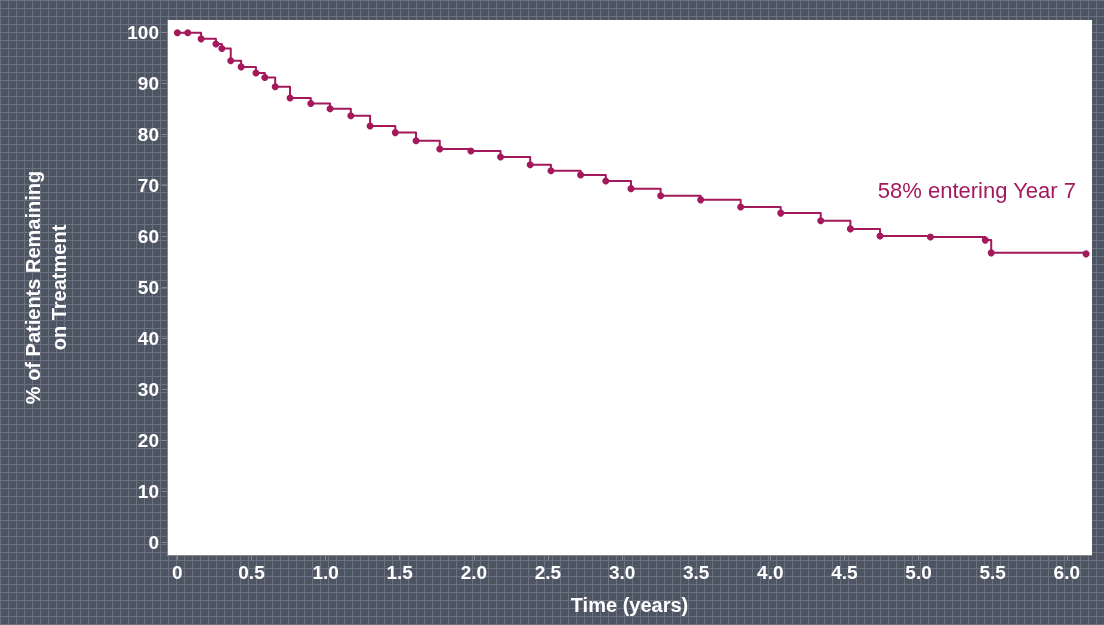 The height and width of the screenshot is (625, 1104). Describe the element at coordinates (153, 542) in the screenshot. I see `y-tick-label: 0` at that location.